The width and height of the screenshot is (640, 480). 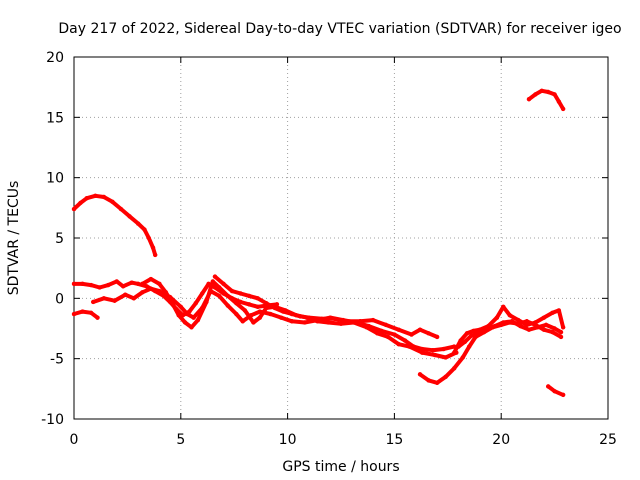 What do you see at coordinates (74, 440) in the screenshot?
I see `x-tick-label: 0` at bounding box center [74, 440].